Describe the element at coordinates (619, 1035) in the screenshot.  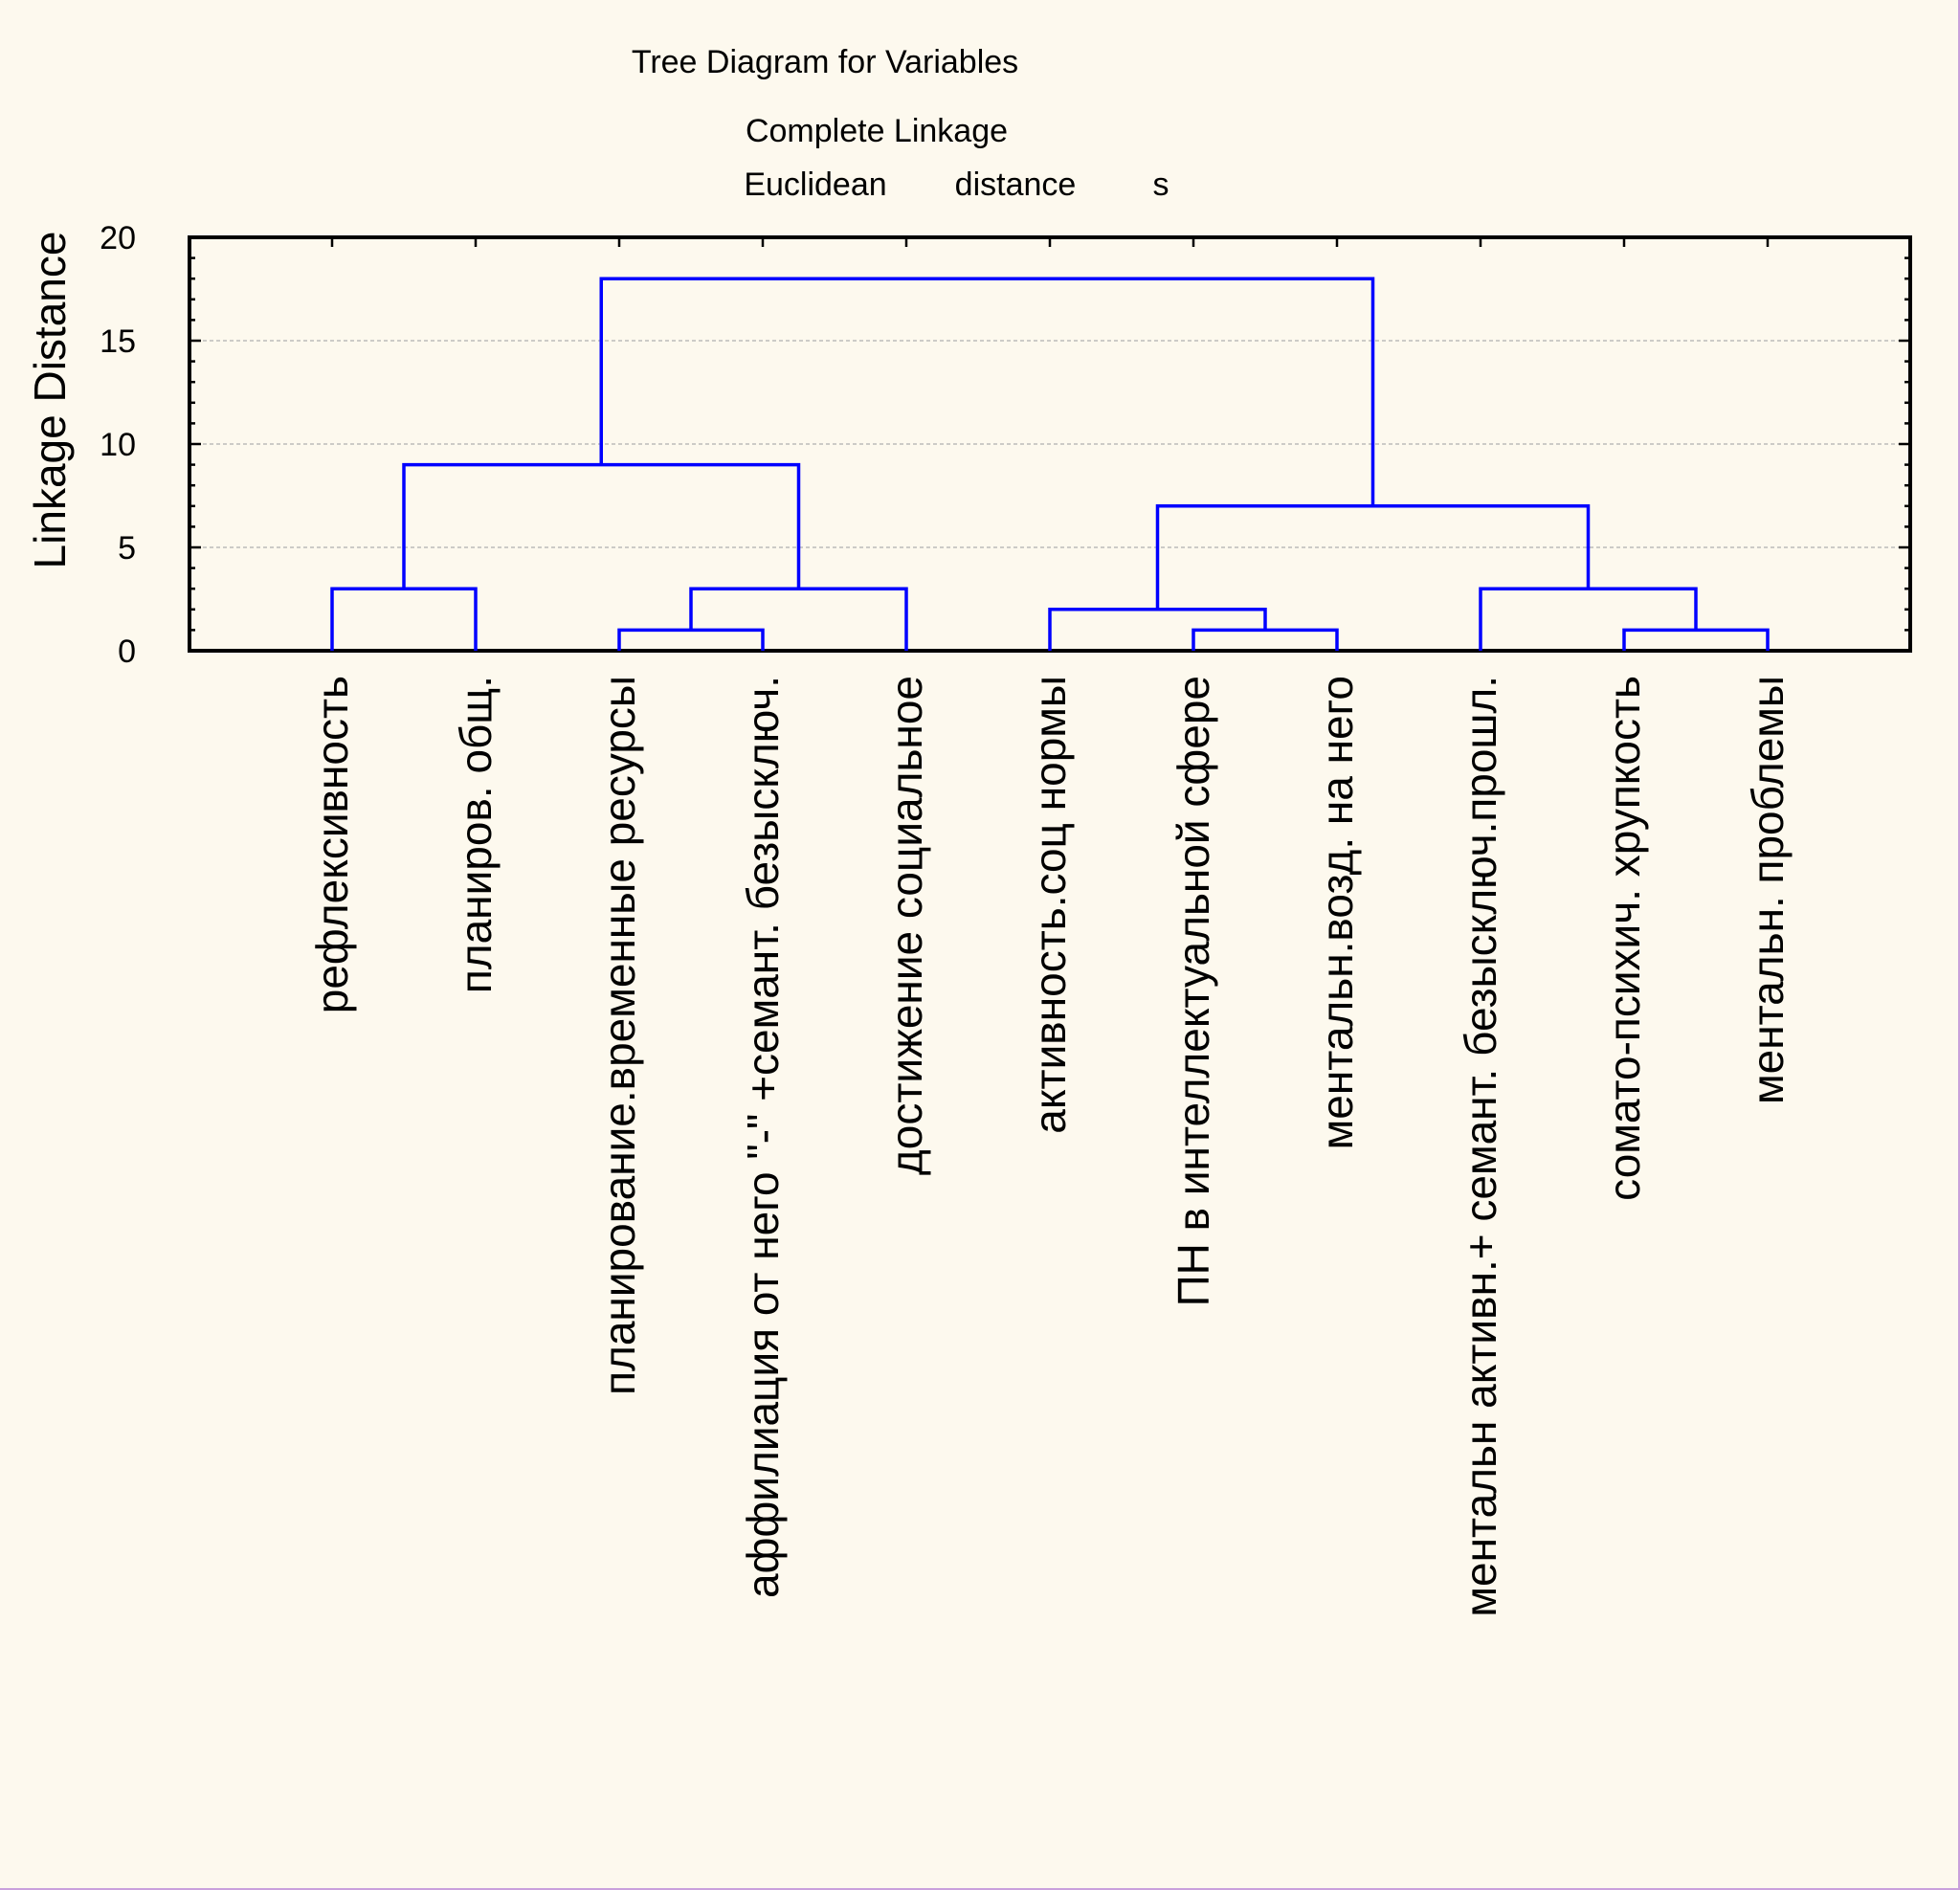
I see `leaf-label-2: планирование.временные ресурсы` at that location.